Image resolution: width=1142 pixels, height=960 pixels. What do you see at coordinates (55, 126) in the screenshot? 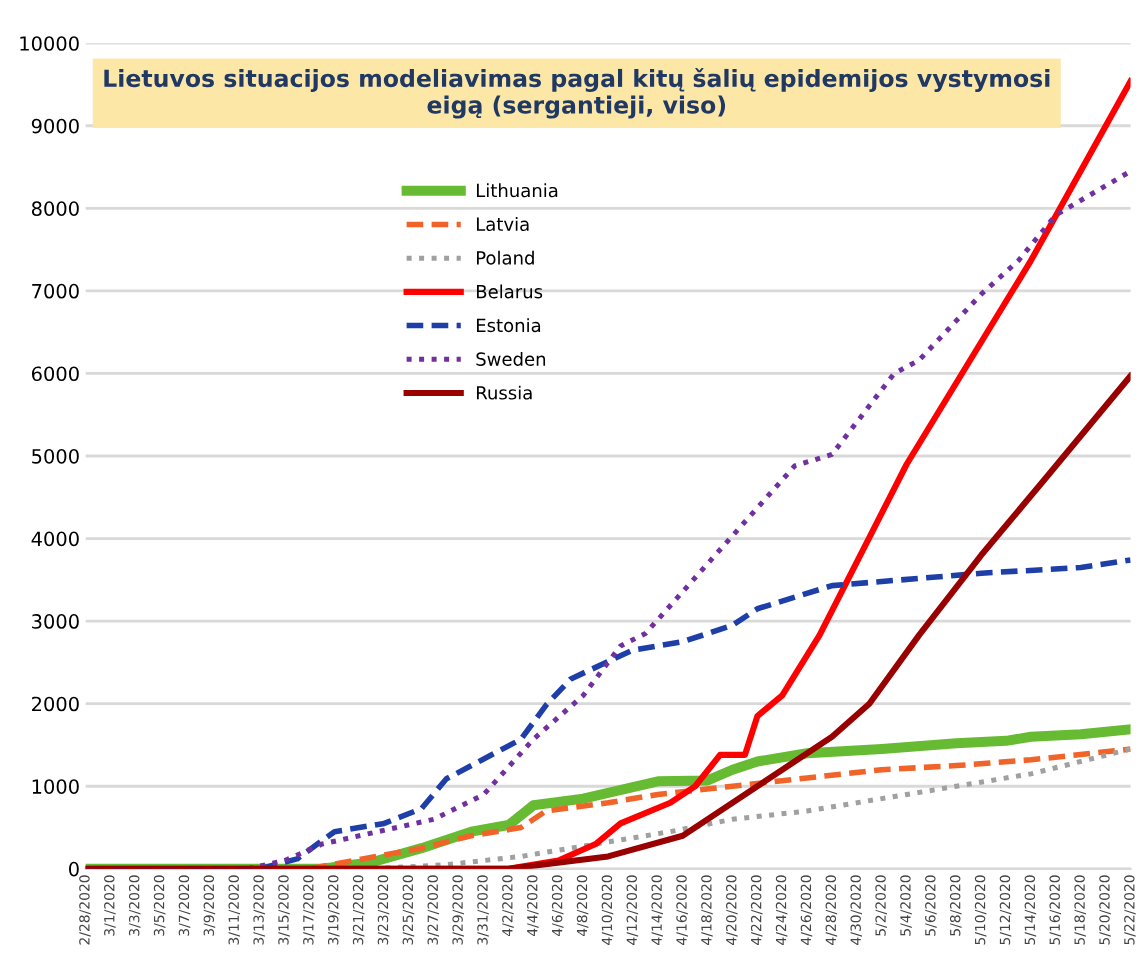
I see `y-tick-label: 9000` at bounding box center [55, 126].